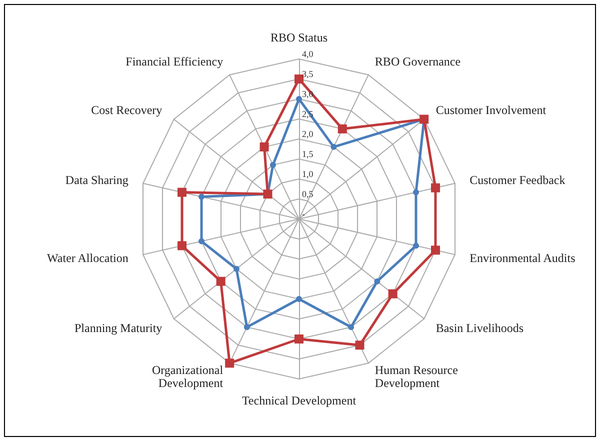 The width and height of the screenshot is (602, 443). Describe the element at coordinates (175, 61) in the screenshot. I see `spoke-label: Financial Efficiency` at that location.